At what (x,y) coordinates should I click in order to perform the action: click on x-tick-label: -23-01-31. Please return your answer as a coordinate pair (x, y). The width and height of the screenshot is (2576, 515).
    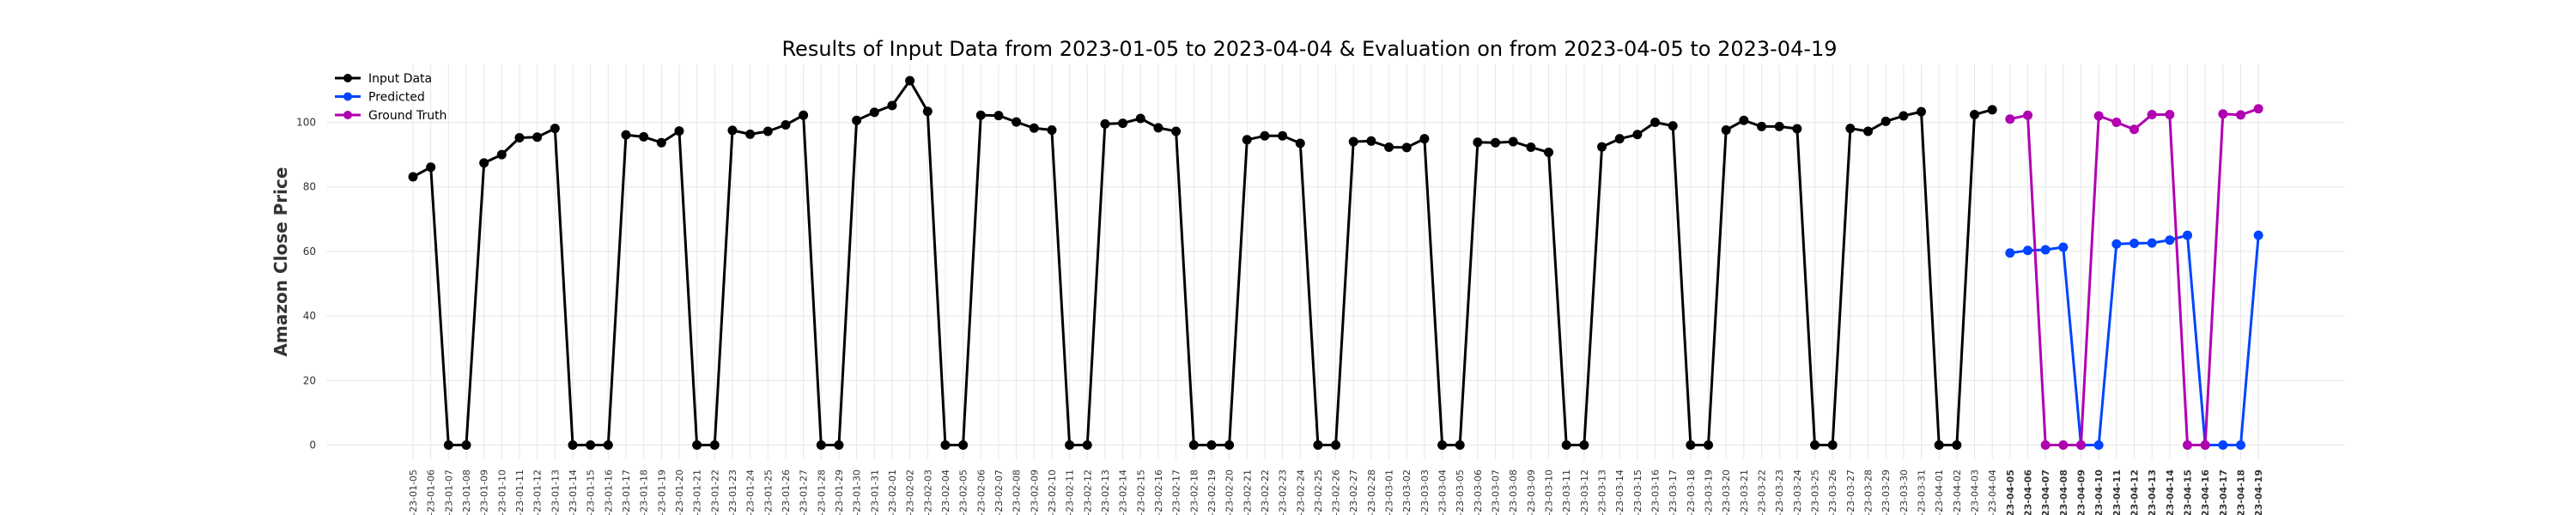
    Looking at the image, I should click on (874, 492).